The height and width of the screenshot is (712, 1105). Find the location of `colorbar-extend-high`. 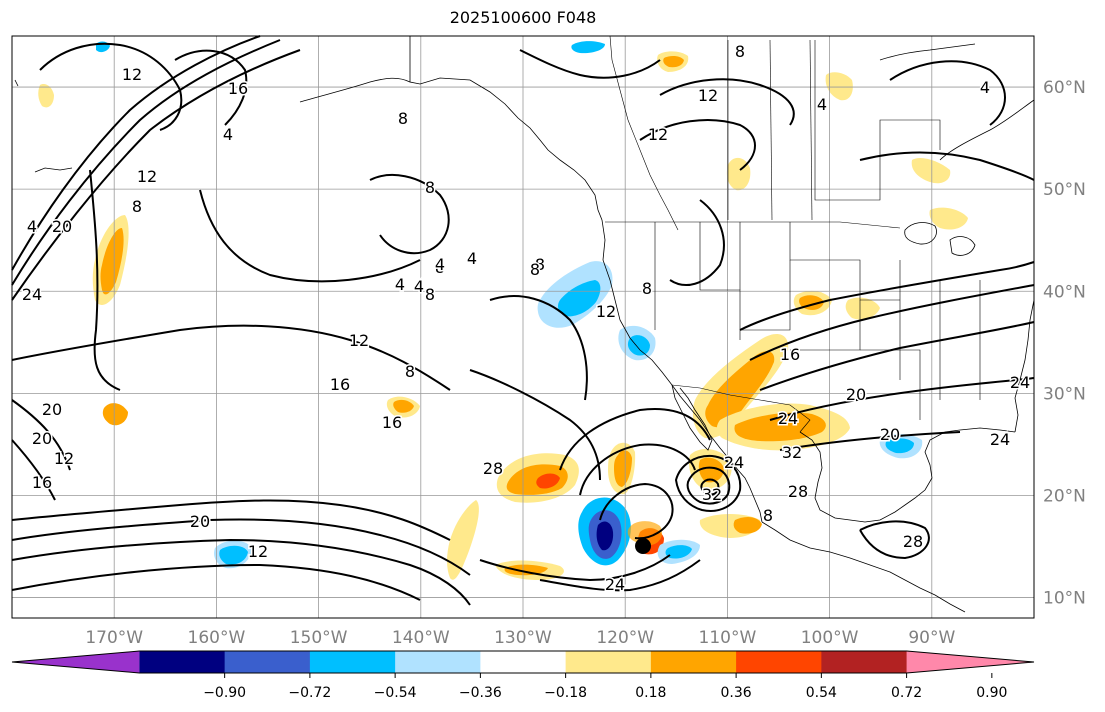

colorbar-extend-high is located at coordinates (970, 662).